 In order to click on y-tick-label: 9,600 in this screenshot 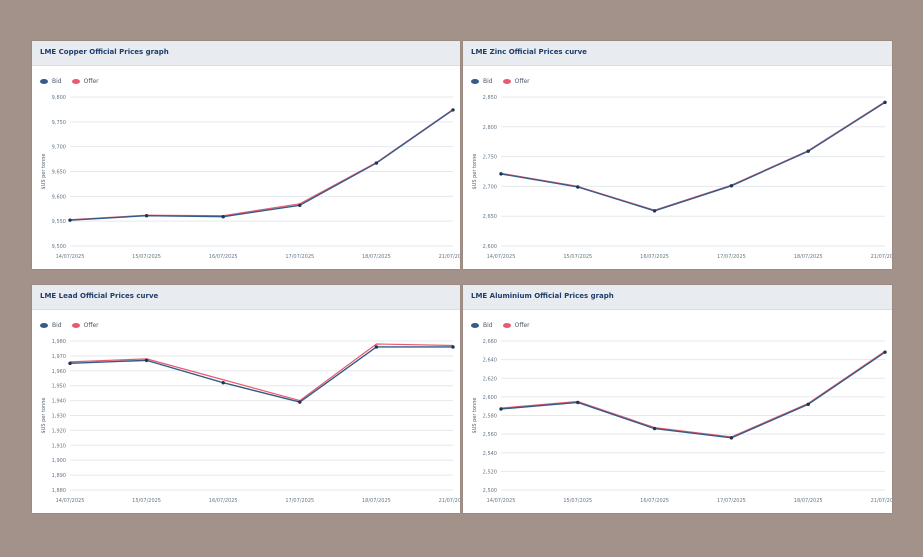, I will do `click(59, 197)`.